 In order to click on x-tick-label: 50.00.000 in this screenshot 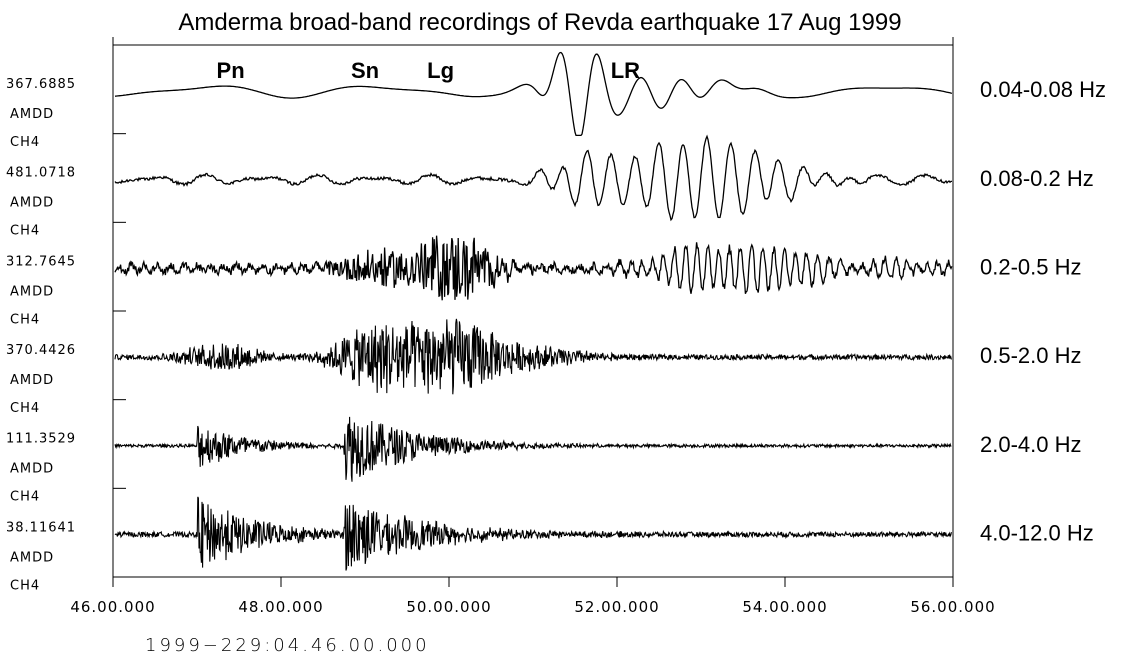, I will do `click(448, 607)`.